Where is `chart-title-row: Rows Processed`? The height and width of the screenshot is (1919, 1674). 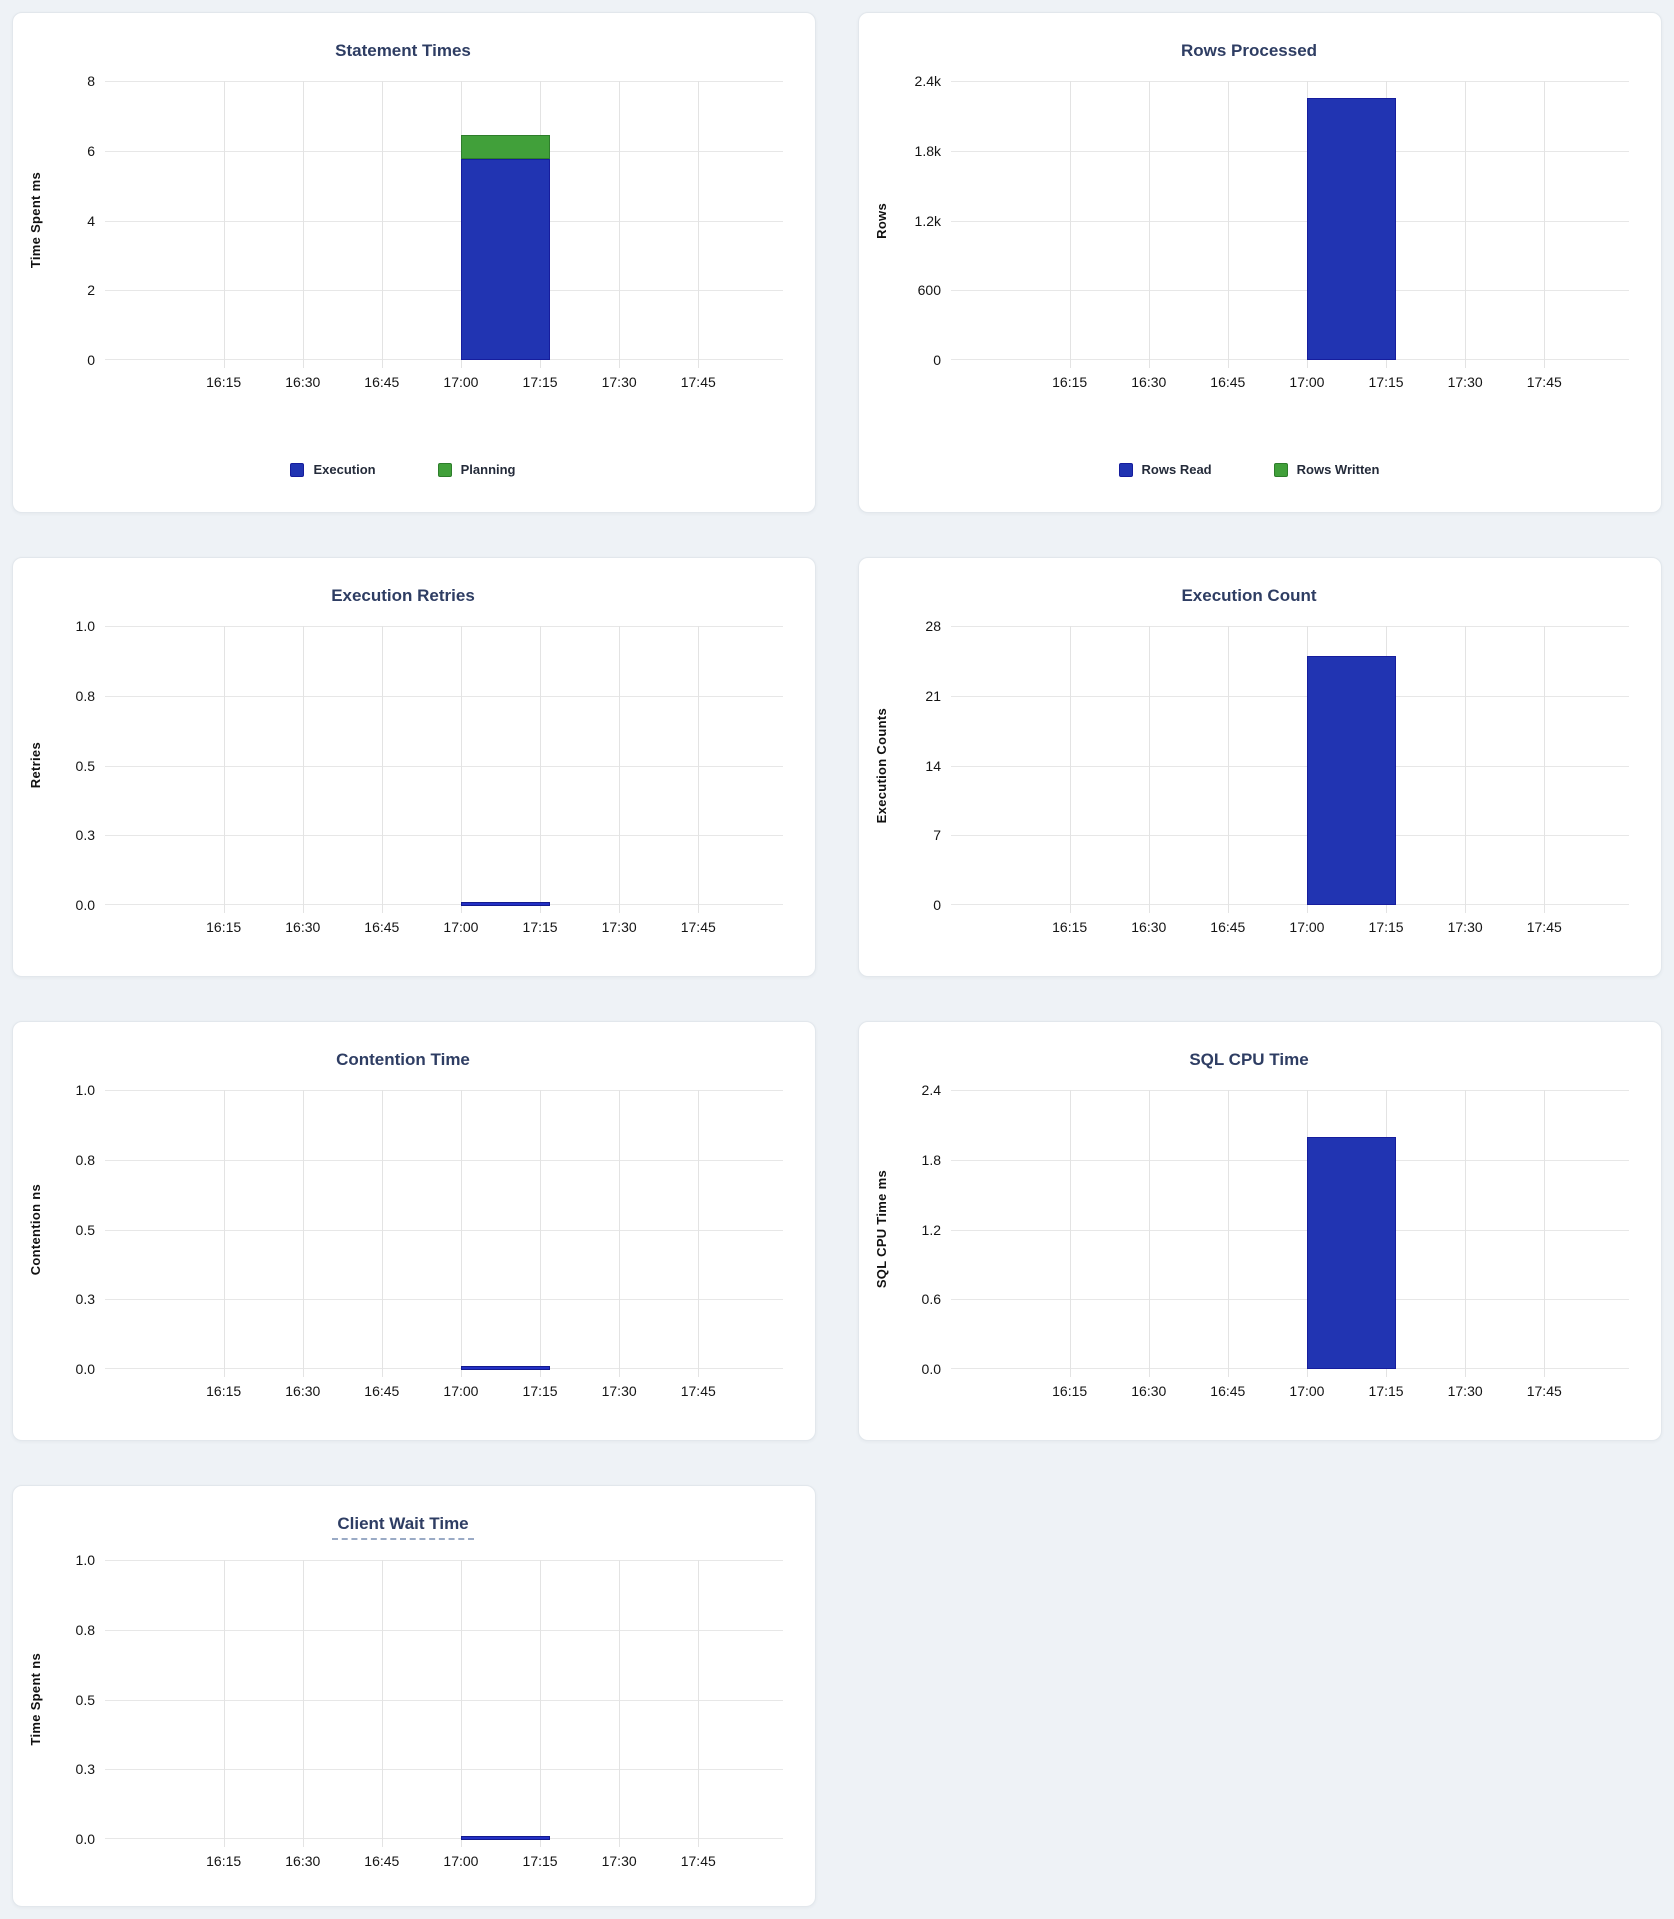 chart-title-row: Rows Processed is located at coordinates (1249, 51).